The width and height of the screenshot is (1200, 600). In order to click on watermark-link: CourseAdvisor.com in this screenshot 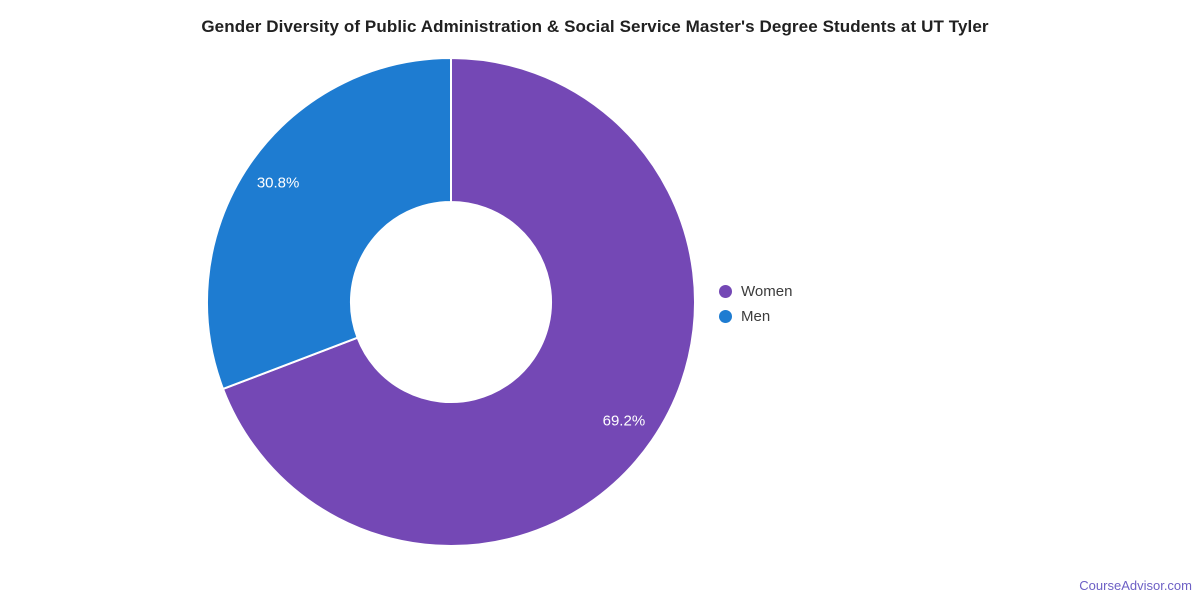, I will do `click(1135, 585)`.